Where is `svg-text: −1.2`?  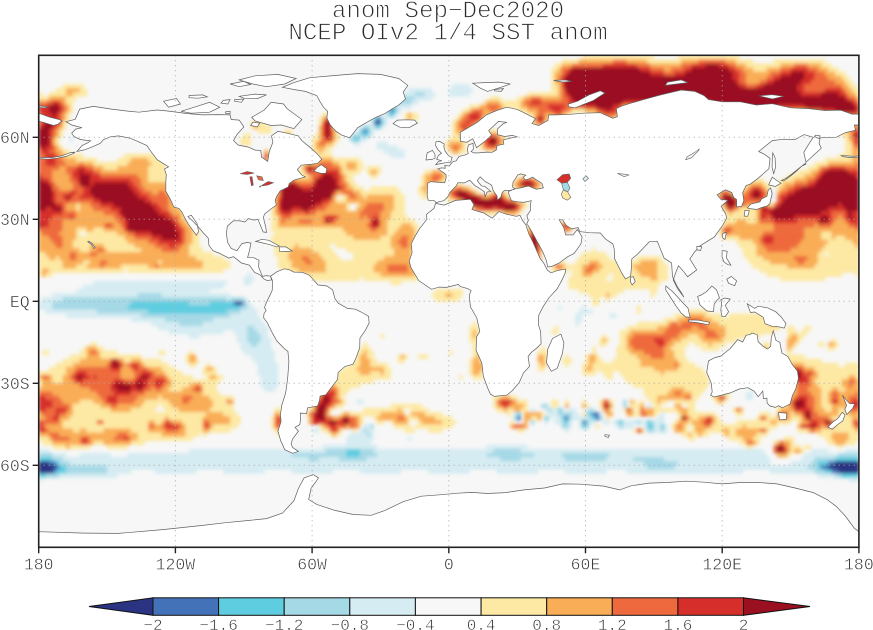
svg-text: −1.2 is located at coordinates (284, 623).